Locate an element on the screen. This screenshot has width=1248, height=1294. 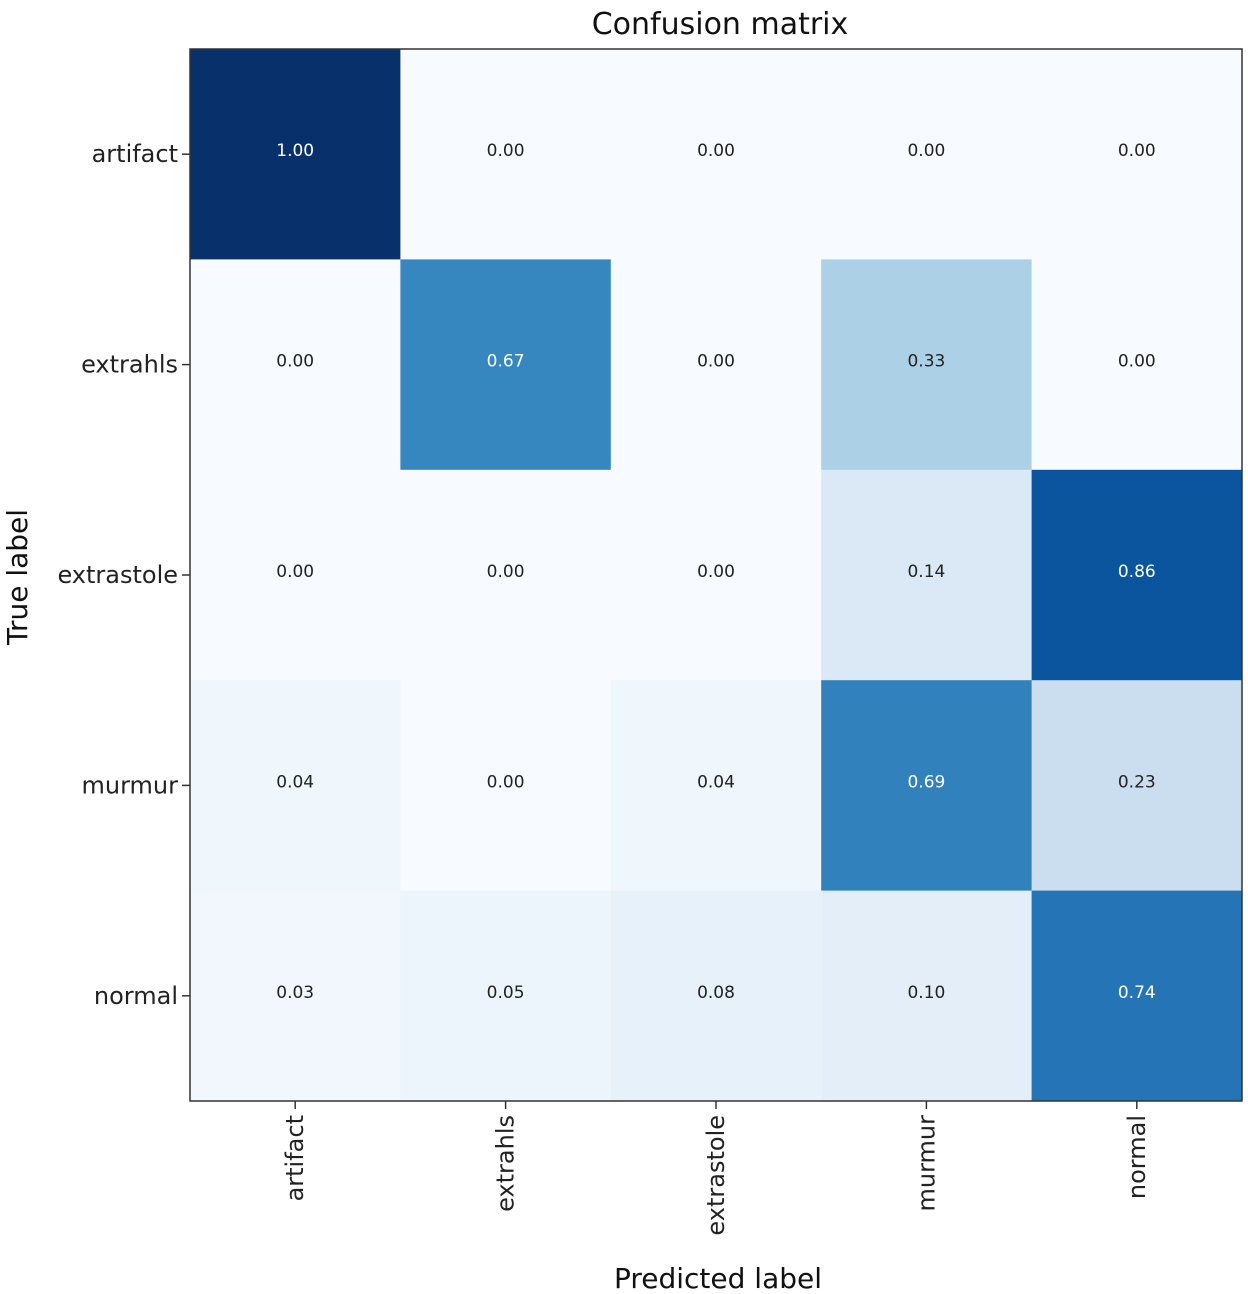
cell-value-label: 0.74 is located at coordinates (1137, 993).